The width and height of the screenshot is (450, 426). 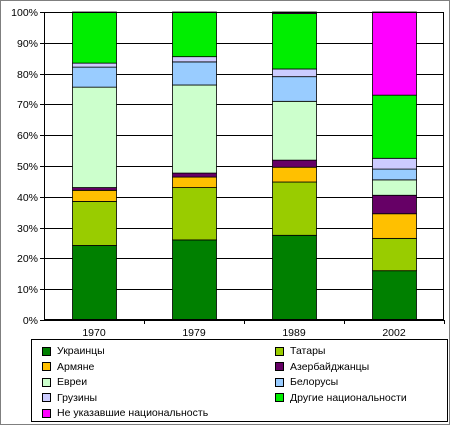 I want to click on legend-item: Белорусы, so click(x=306, y=382).